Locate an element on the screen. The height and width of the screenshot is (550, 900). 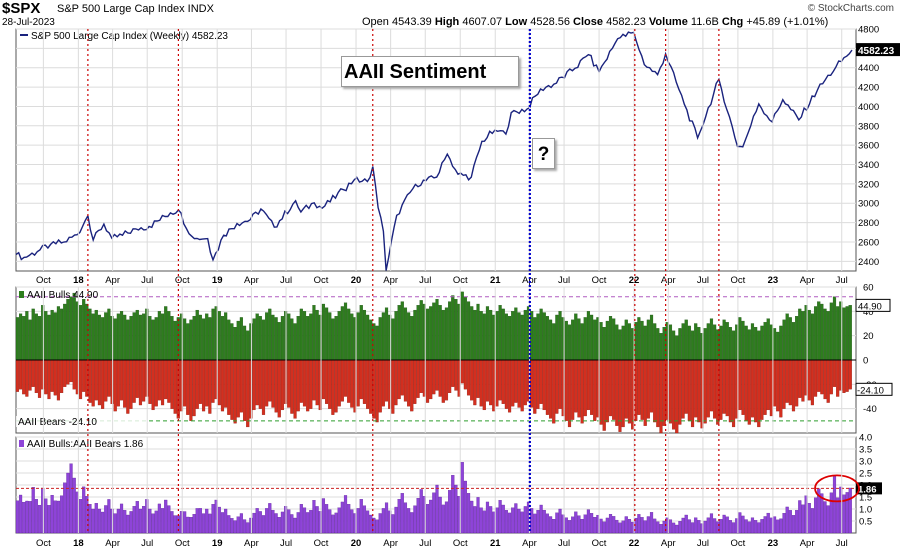
y-tick-label: 0 is located at coordinates (865, 361).